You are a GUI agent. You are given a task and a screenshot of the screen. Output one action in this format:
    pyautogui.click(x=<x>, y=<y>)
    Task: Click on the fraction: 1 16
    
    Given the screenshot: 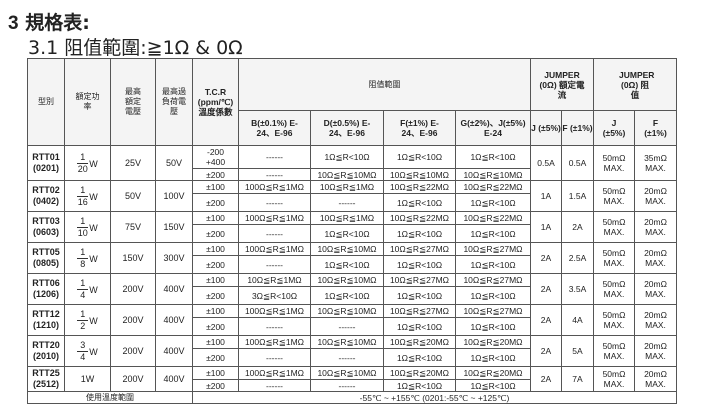 What is the action you would take?
    pyautogui.click(x=83, y=196)
    